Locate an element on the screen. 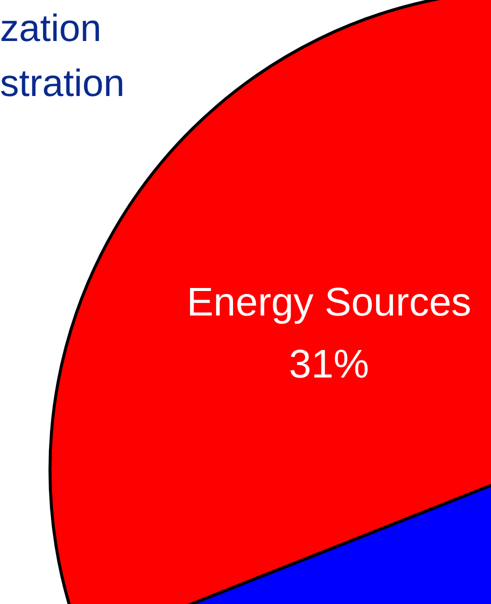 The width and height of the screenshot is (491, 604). slice-label: Energy Sources is located at coordinates (329, 302).